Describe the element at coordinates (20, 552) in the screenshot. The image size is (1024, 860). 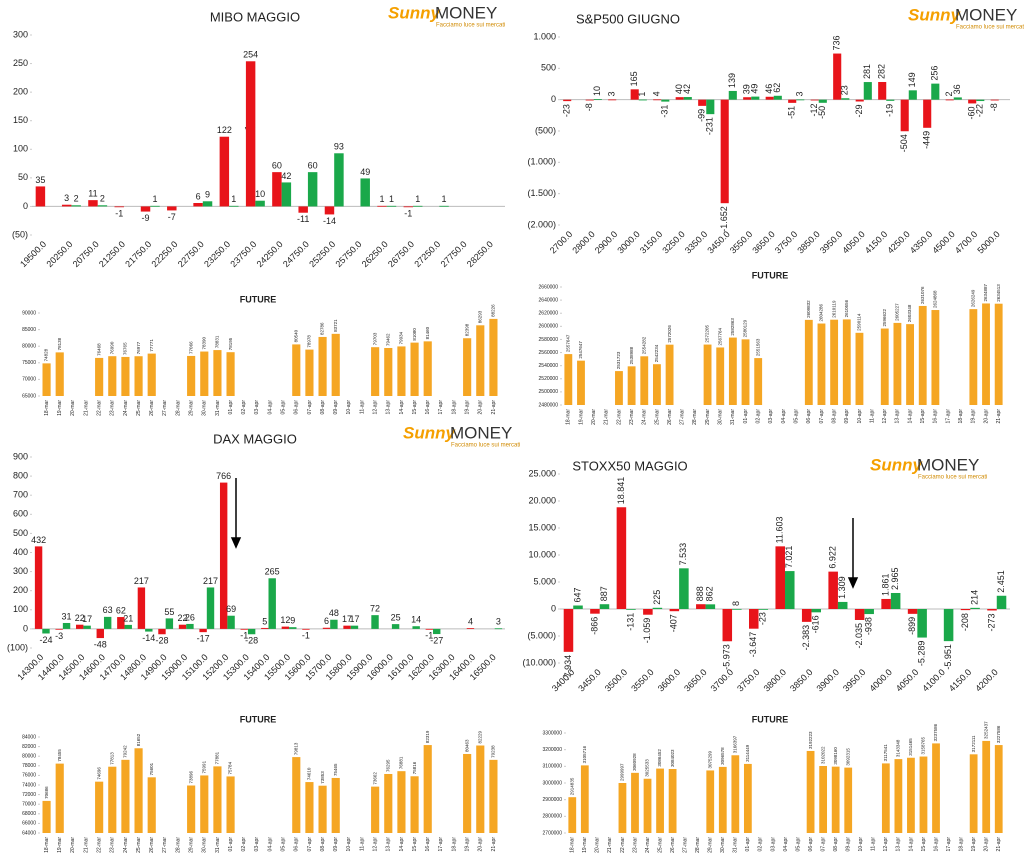
I see `y-tick-label: 400` at that location.